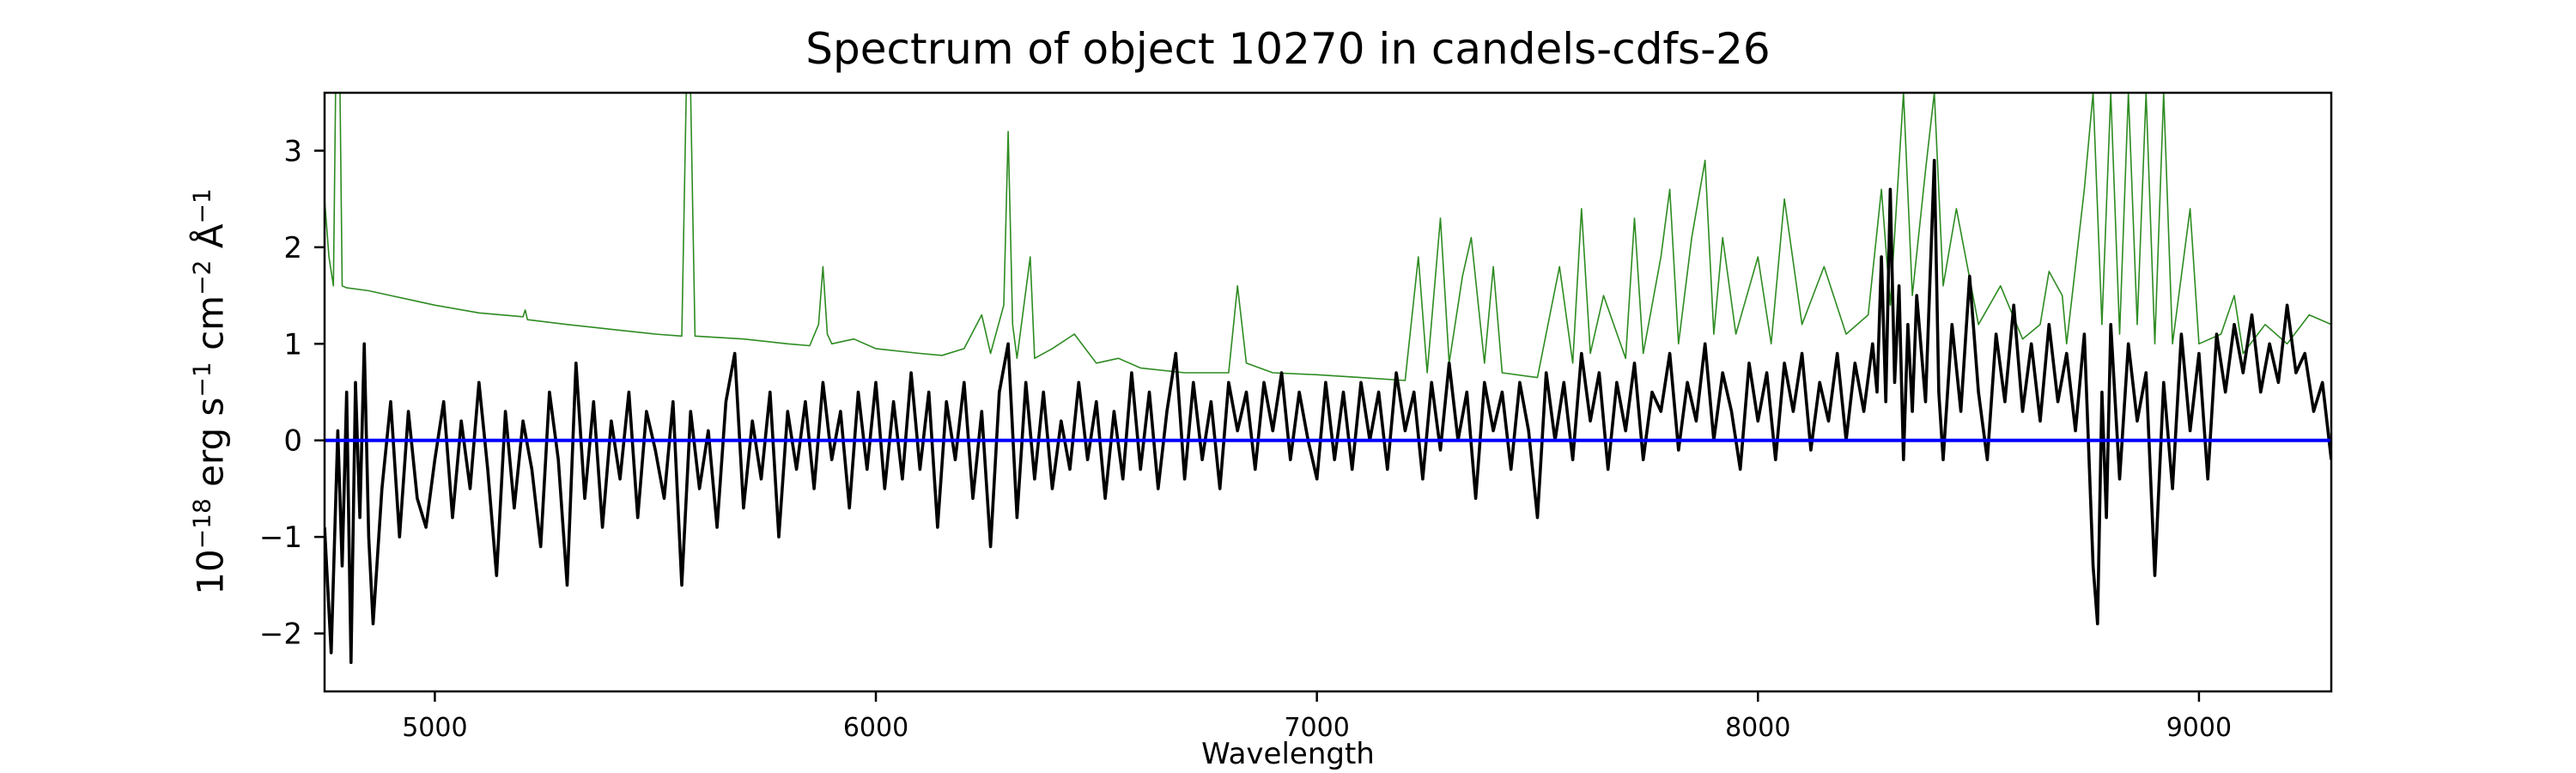 Image resolution: width=2576 pixels, height=773 pixels. What do you see at coordinates (876, 728) in the screenshot?
I see `x-tick-label: 6000` at bounding box center [876, 728].